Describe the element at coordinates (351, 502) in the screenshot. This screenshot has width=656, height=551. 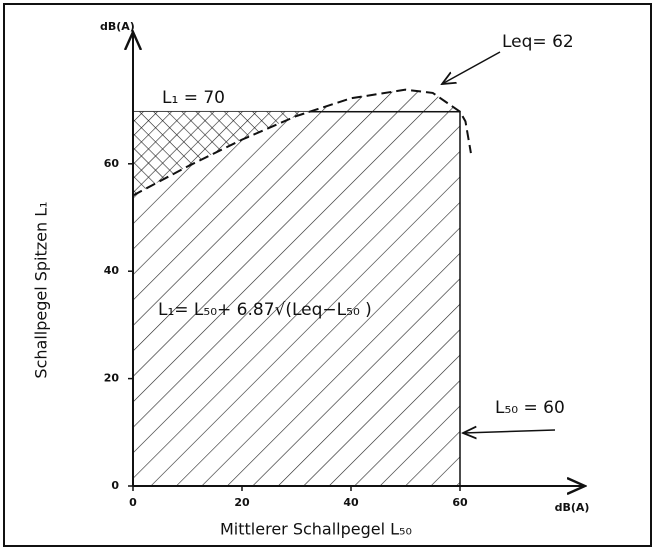
I see `x-tick-label: 40` at that location.